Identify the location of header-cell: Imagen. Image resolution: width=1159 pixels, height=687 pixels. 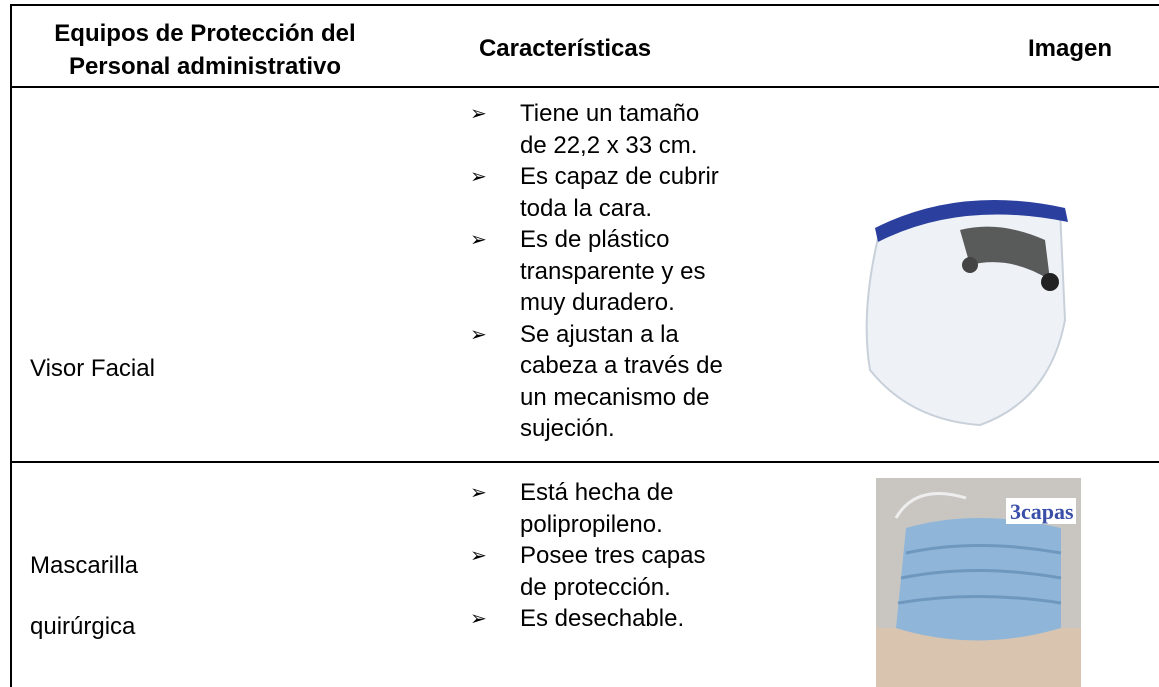
(1070, 48).